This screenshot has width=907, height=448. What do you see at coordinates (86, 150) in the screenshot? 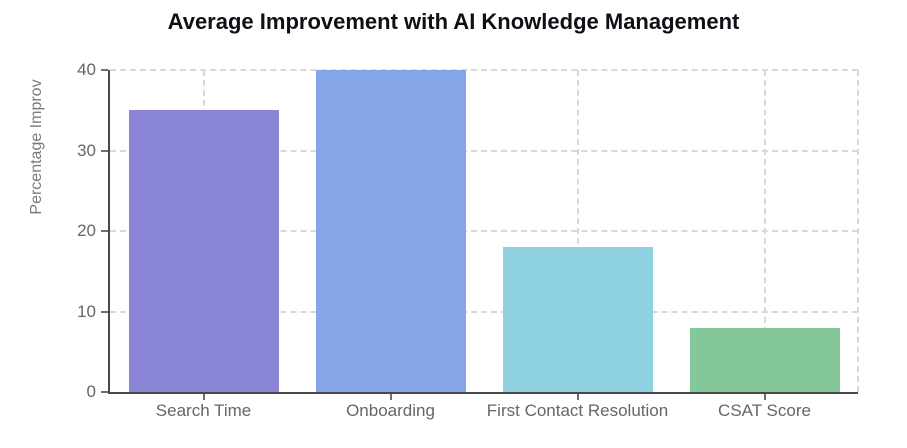
I see `y-tick-label: 30` at bounding box center [86, 150].